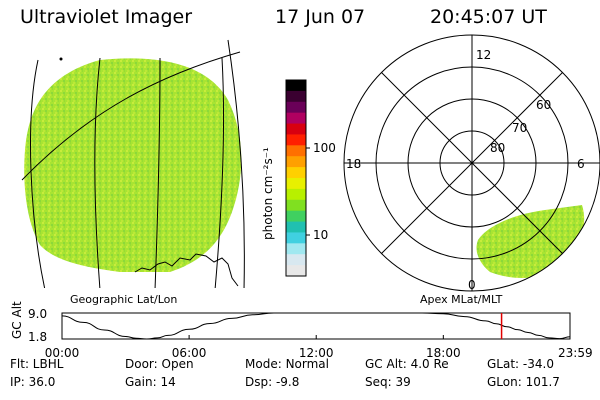 The height and width of the screenshot is (400, 600). I want to click on status-field-value: 14, so click(166, 382).